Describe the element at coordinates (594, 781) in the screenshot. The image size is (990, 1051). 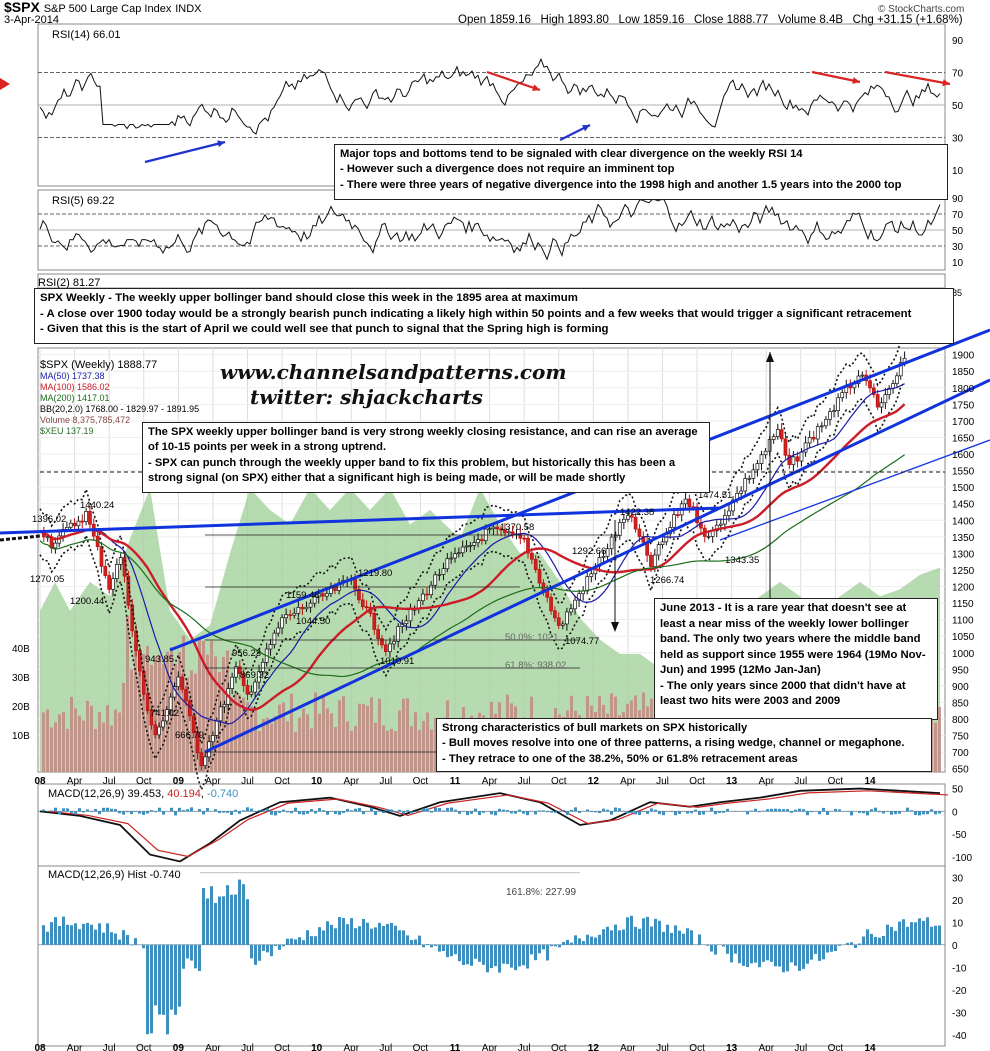
I see `x-tick-label: 12` at that location.